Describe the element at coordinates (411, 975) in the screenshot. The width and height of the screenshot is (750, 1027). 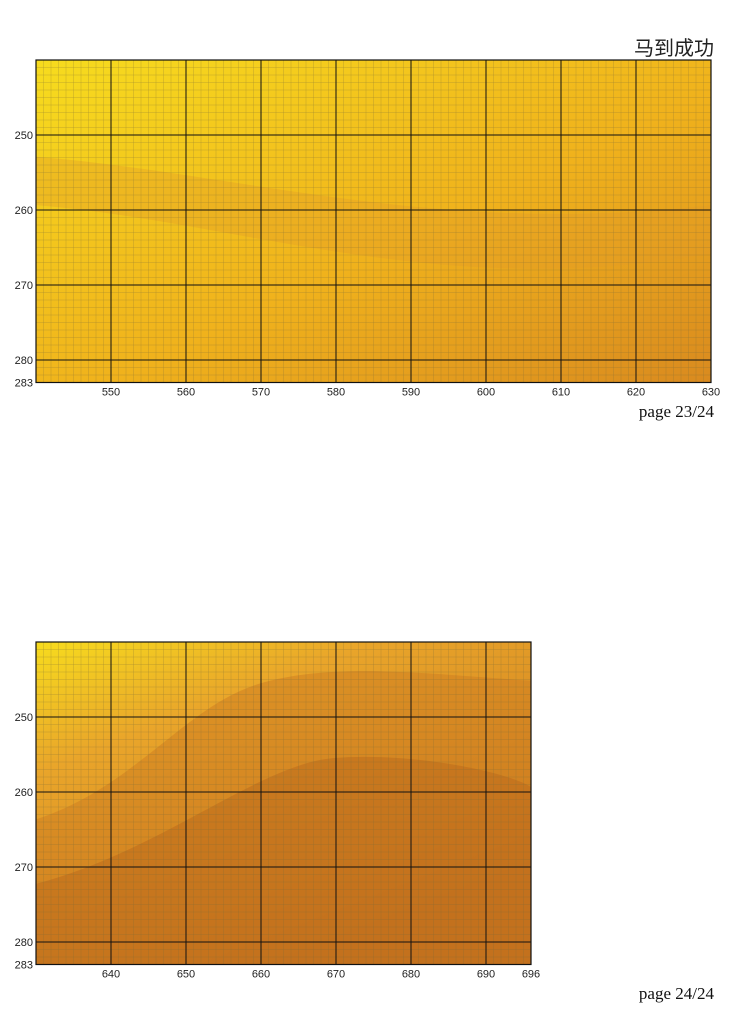
I see `x-tick-label: 680` at that location.